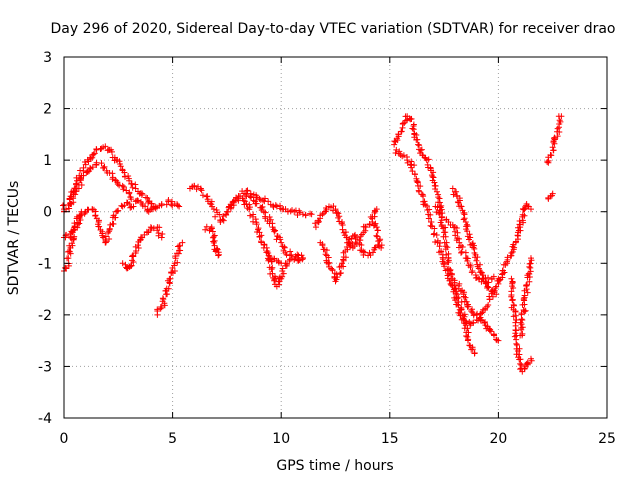 This screenshot has width=640, height=480. I want to click on series-sat-b, so click(122, 187).